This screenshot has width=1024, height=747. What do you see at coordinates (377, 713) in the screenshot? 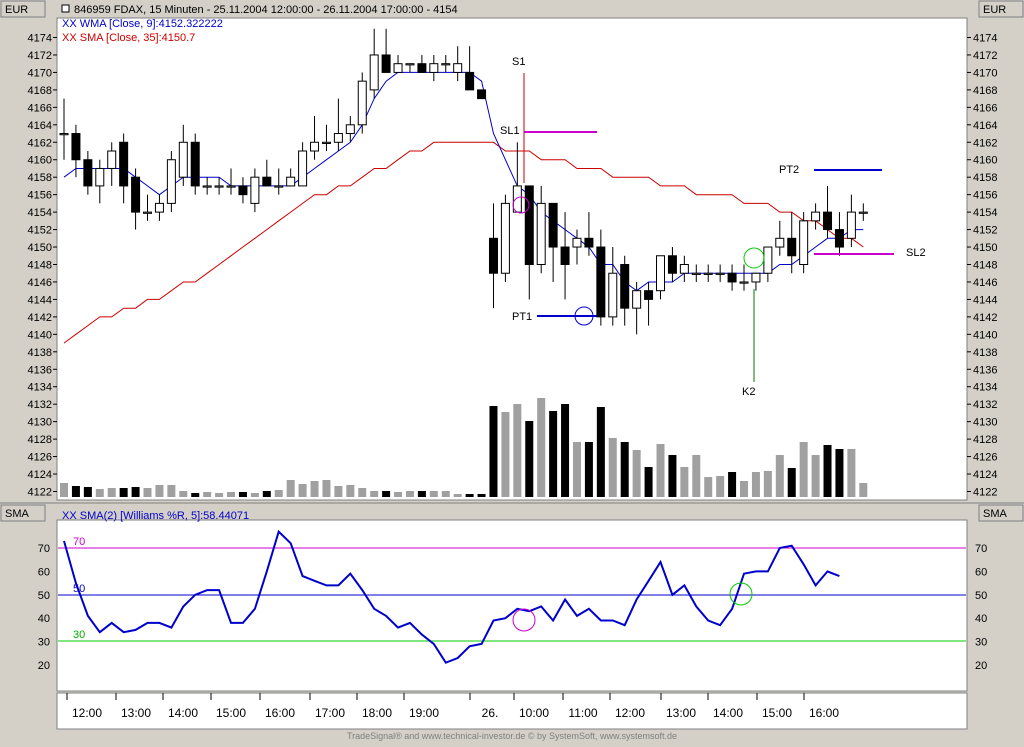
I see `time-tick-label: 18:00` at bounding box center [377, 713].